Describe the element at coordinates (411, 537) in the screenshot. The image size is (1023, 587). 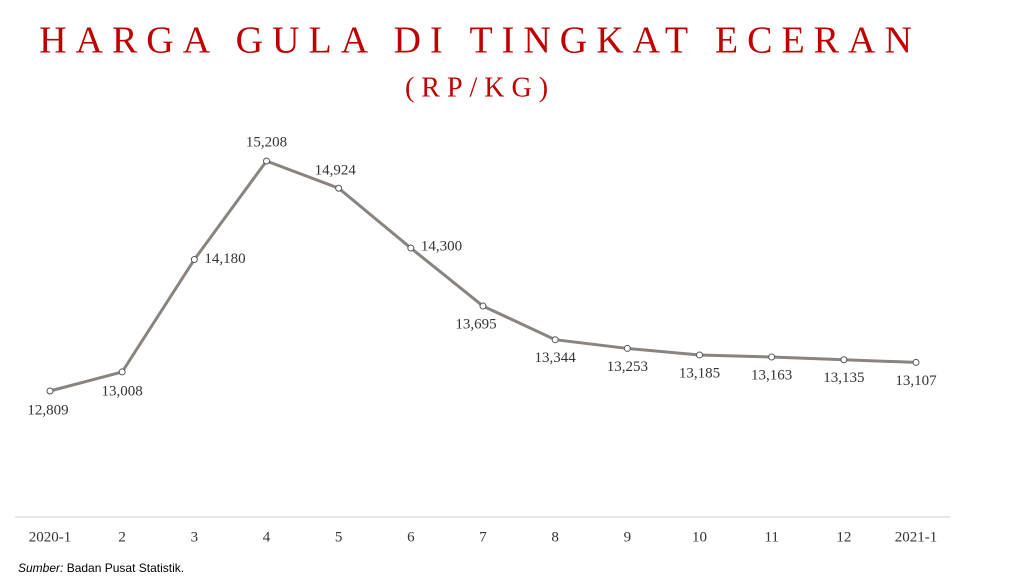
I see `x-tick-label: 6` at that location.